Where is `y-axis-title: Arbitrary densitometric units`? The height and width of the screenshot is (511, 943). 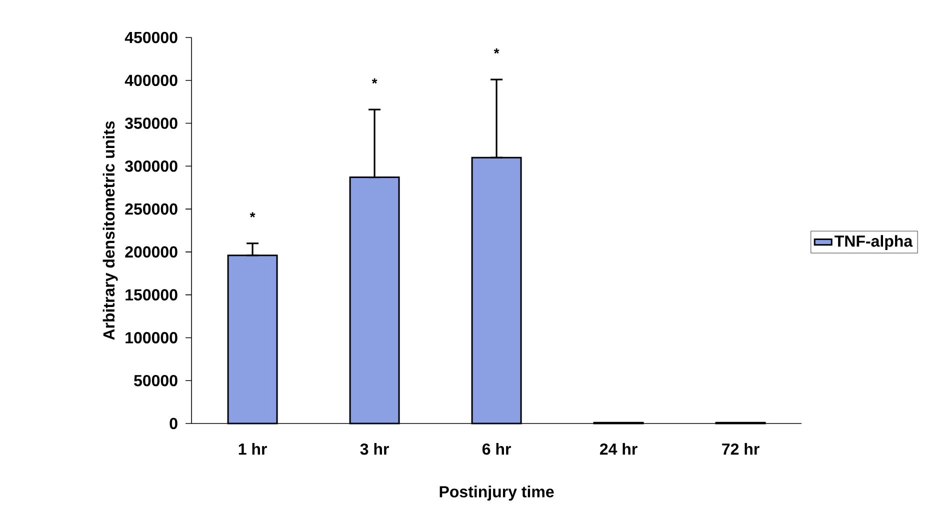
y-axis-title: Arbitrary densitometric units is located at coordinates (110, 230).